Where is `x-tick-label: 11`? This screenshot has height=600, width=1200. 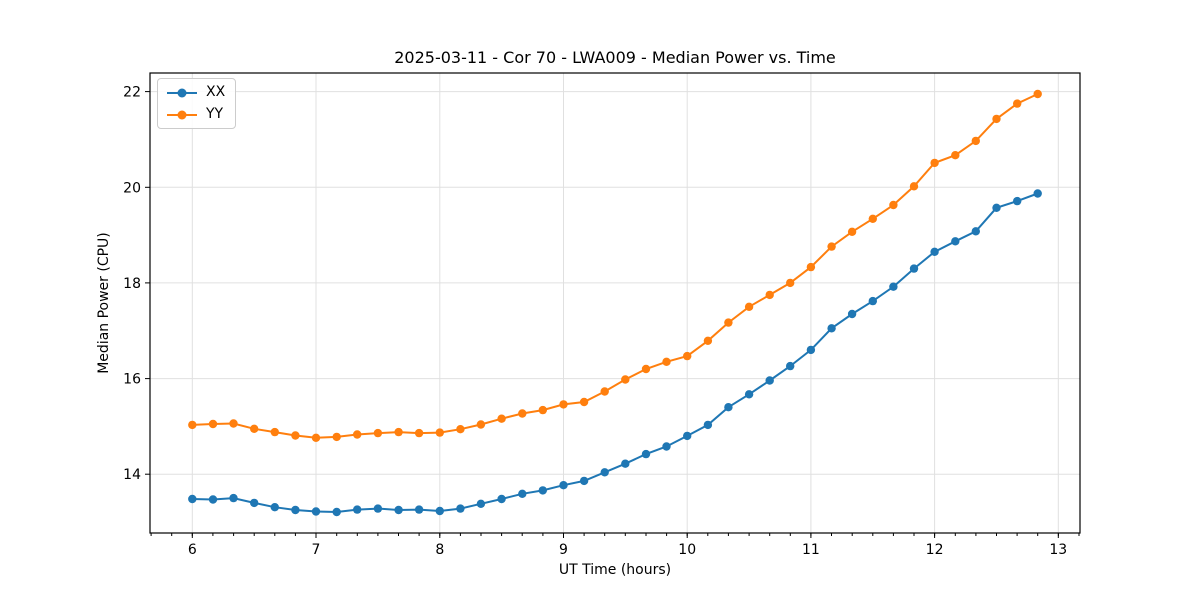 x-tick-label: 11 is located at coordinates (811, 550).